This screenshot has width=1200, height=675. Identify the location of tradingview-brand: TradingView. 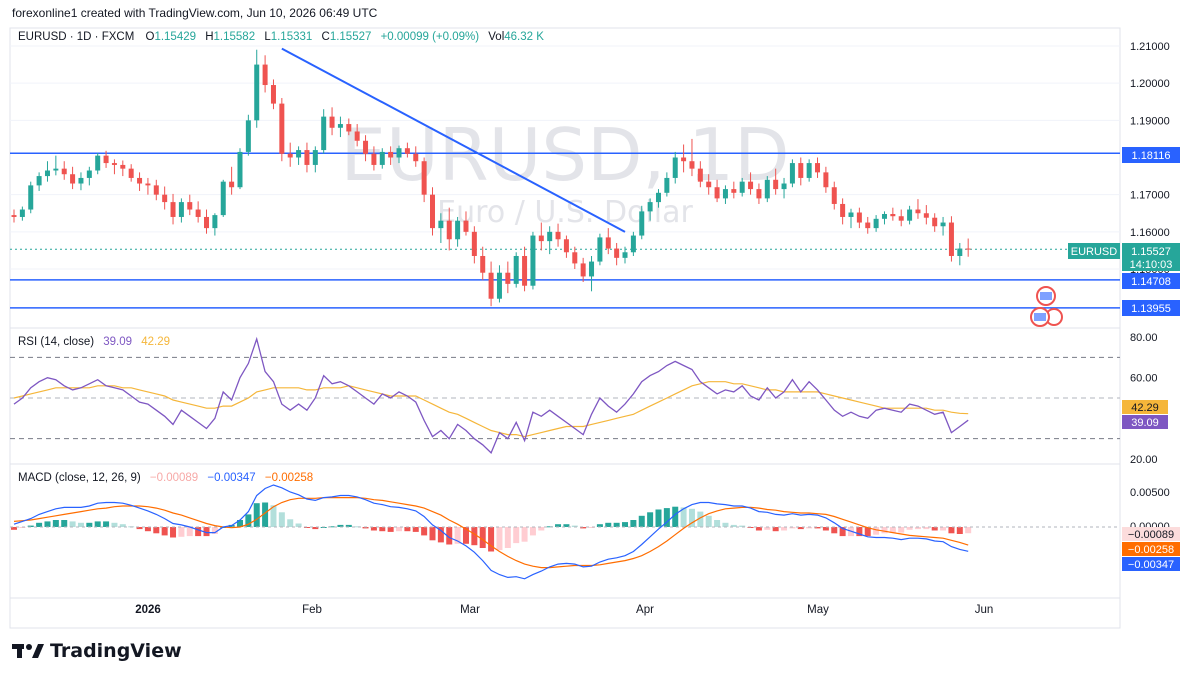
(116, 651).